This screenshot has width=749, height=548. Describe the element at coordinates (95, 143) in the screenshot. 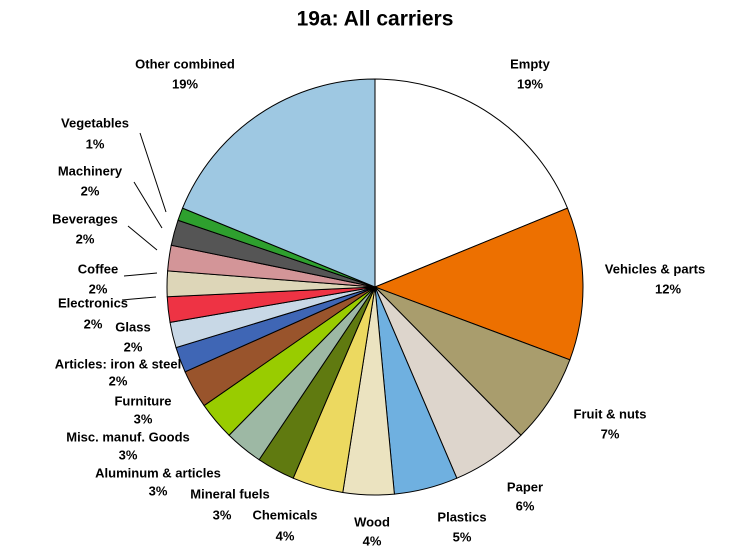

I see `slice-value-label: 1%` at that location.